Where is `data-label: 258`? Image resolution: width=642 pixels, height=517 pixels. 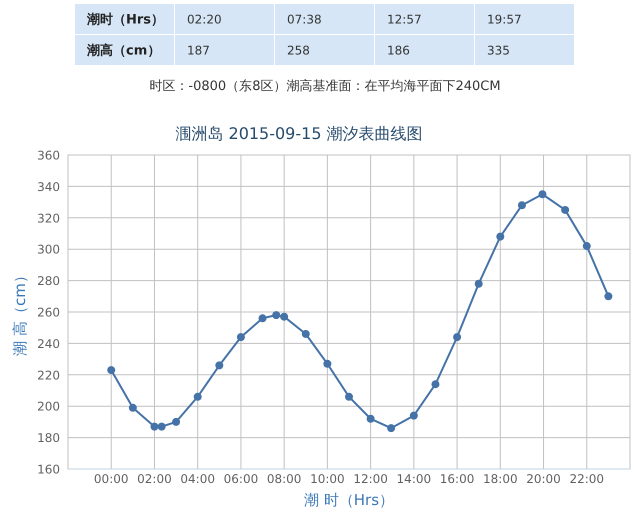 data-label: 258 is located at coordinates (298, 51).